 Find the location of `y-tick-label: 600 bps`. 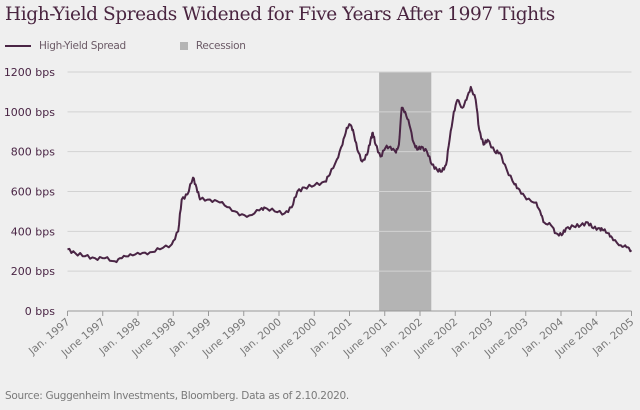

y-tick-label: 600 bps is located at coordinates (33, 192).